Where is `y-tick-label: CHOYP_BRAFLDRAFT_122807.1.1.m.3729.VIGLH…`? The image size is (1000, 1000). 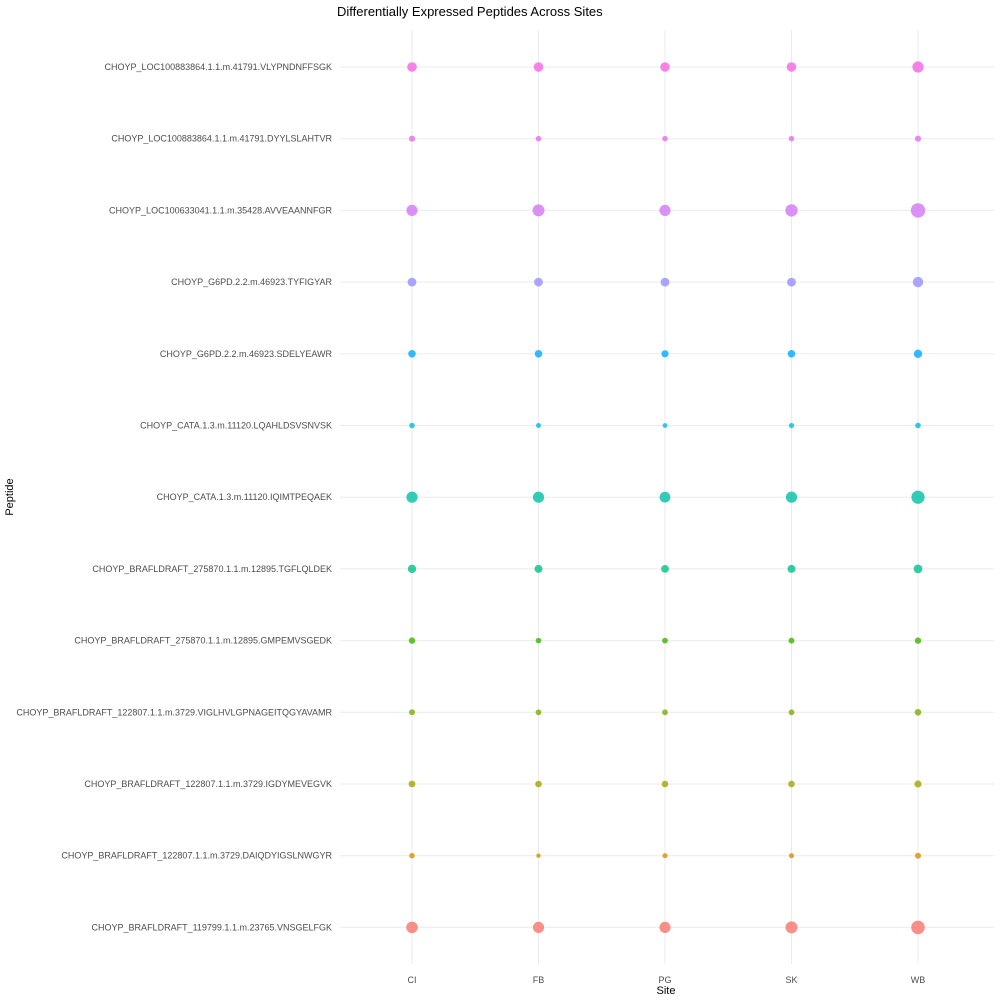
y-tick-label: CHOYP_BRAFLDRAFT_122807.1.1.m.3729.VIGLH… is located at coordinates (174, 712).